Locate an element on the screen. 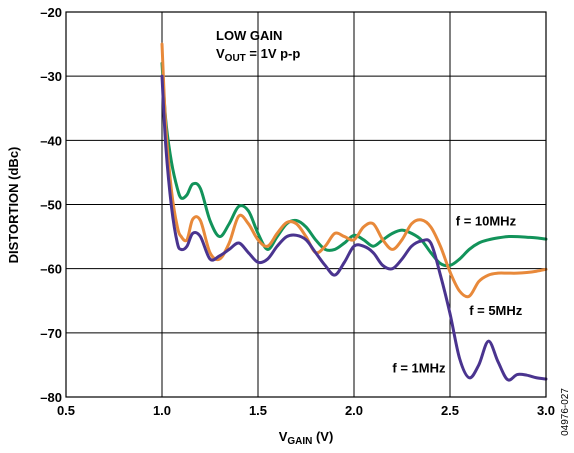  figure-code: 04976-027 is located at coordinates (565, 412).